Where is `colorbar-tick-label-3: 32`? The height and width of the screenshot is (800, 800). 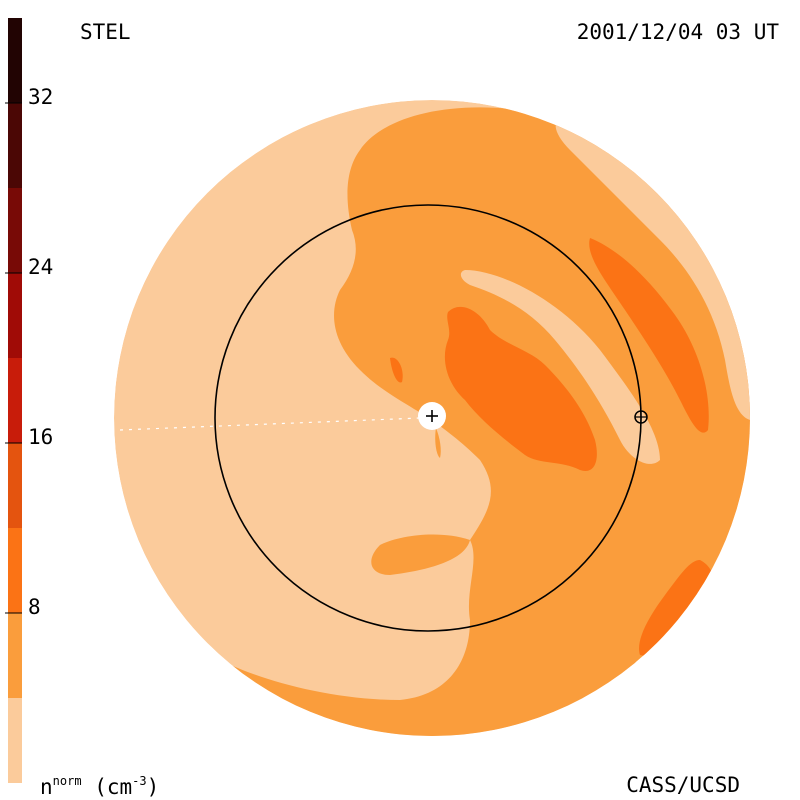 colorbar-tick-label-3: 32 is located at coordinates (40, 97).